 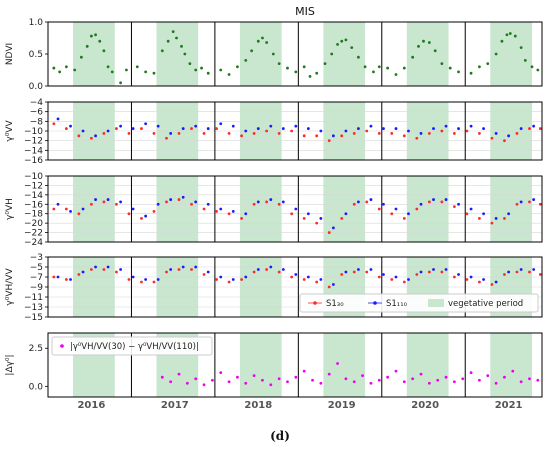 I want to click on y-tick-label: −14, so click(x=33, y=196).